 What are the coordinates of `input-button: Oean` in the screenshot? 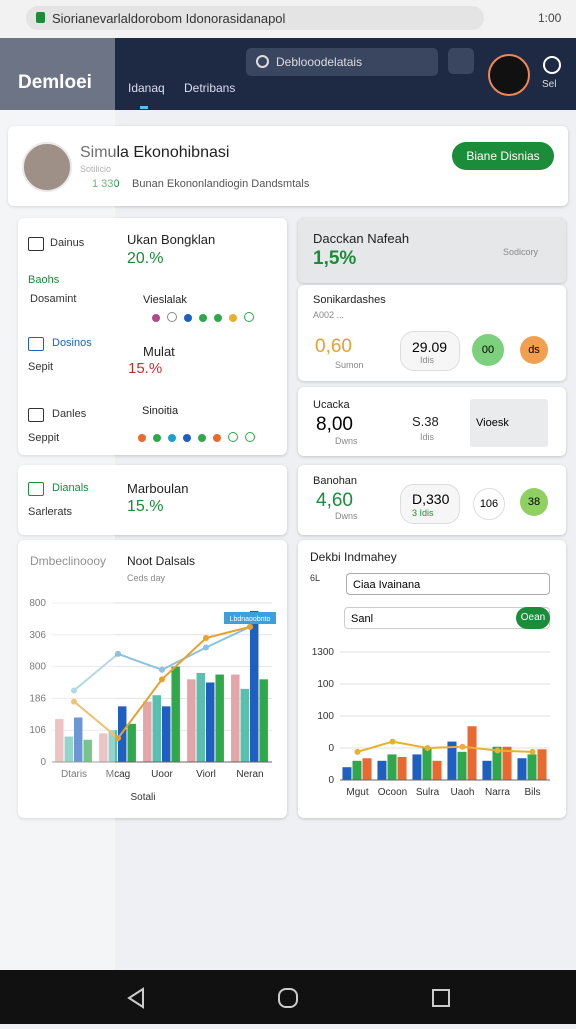 It's located at (533, 618).